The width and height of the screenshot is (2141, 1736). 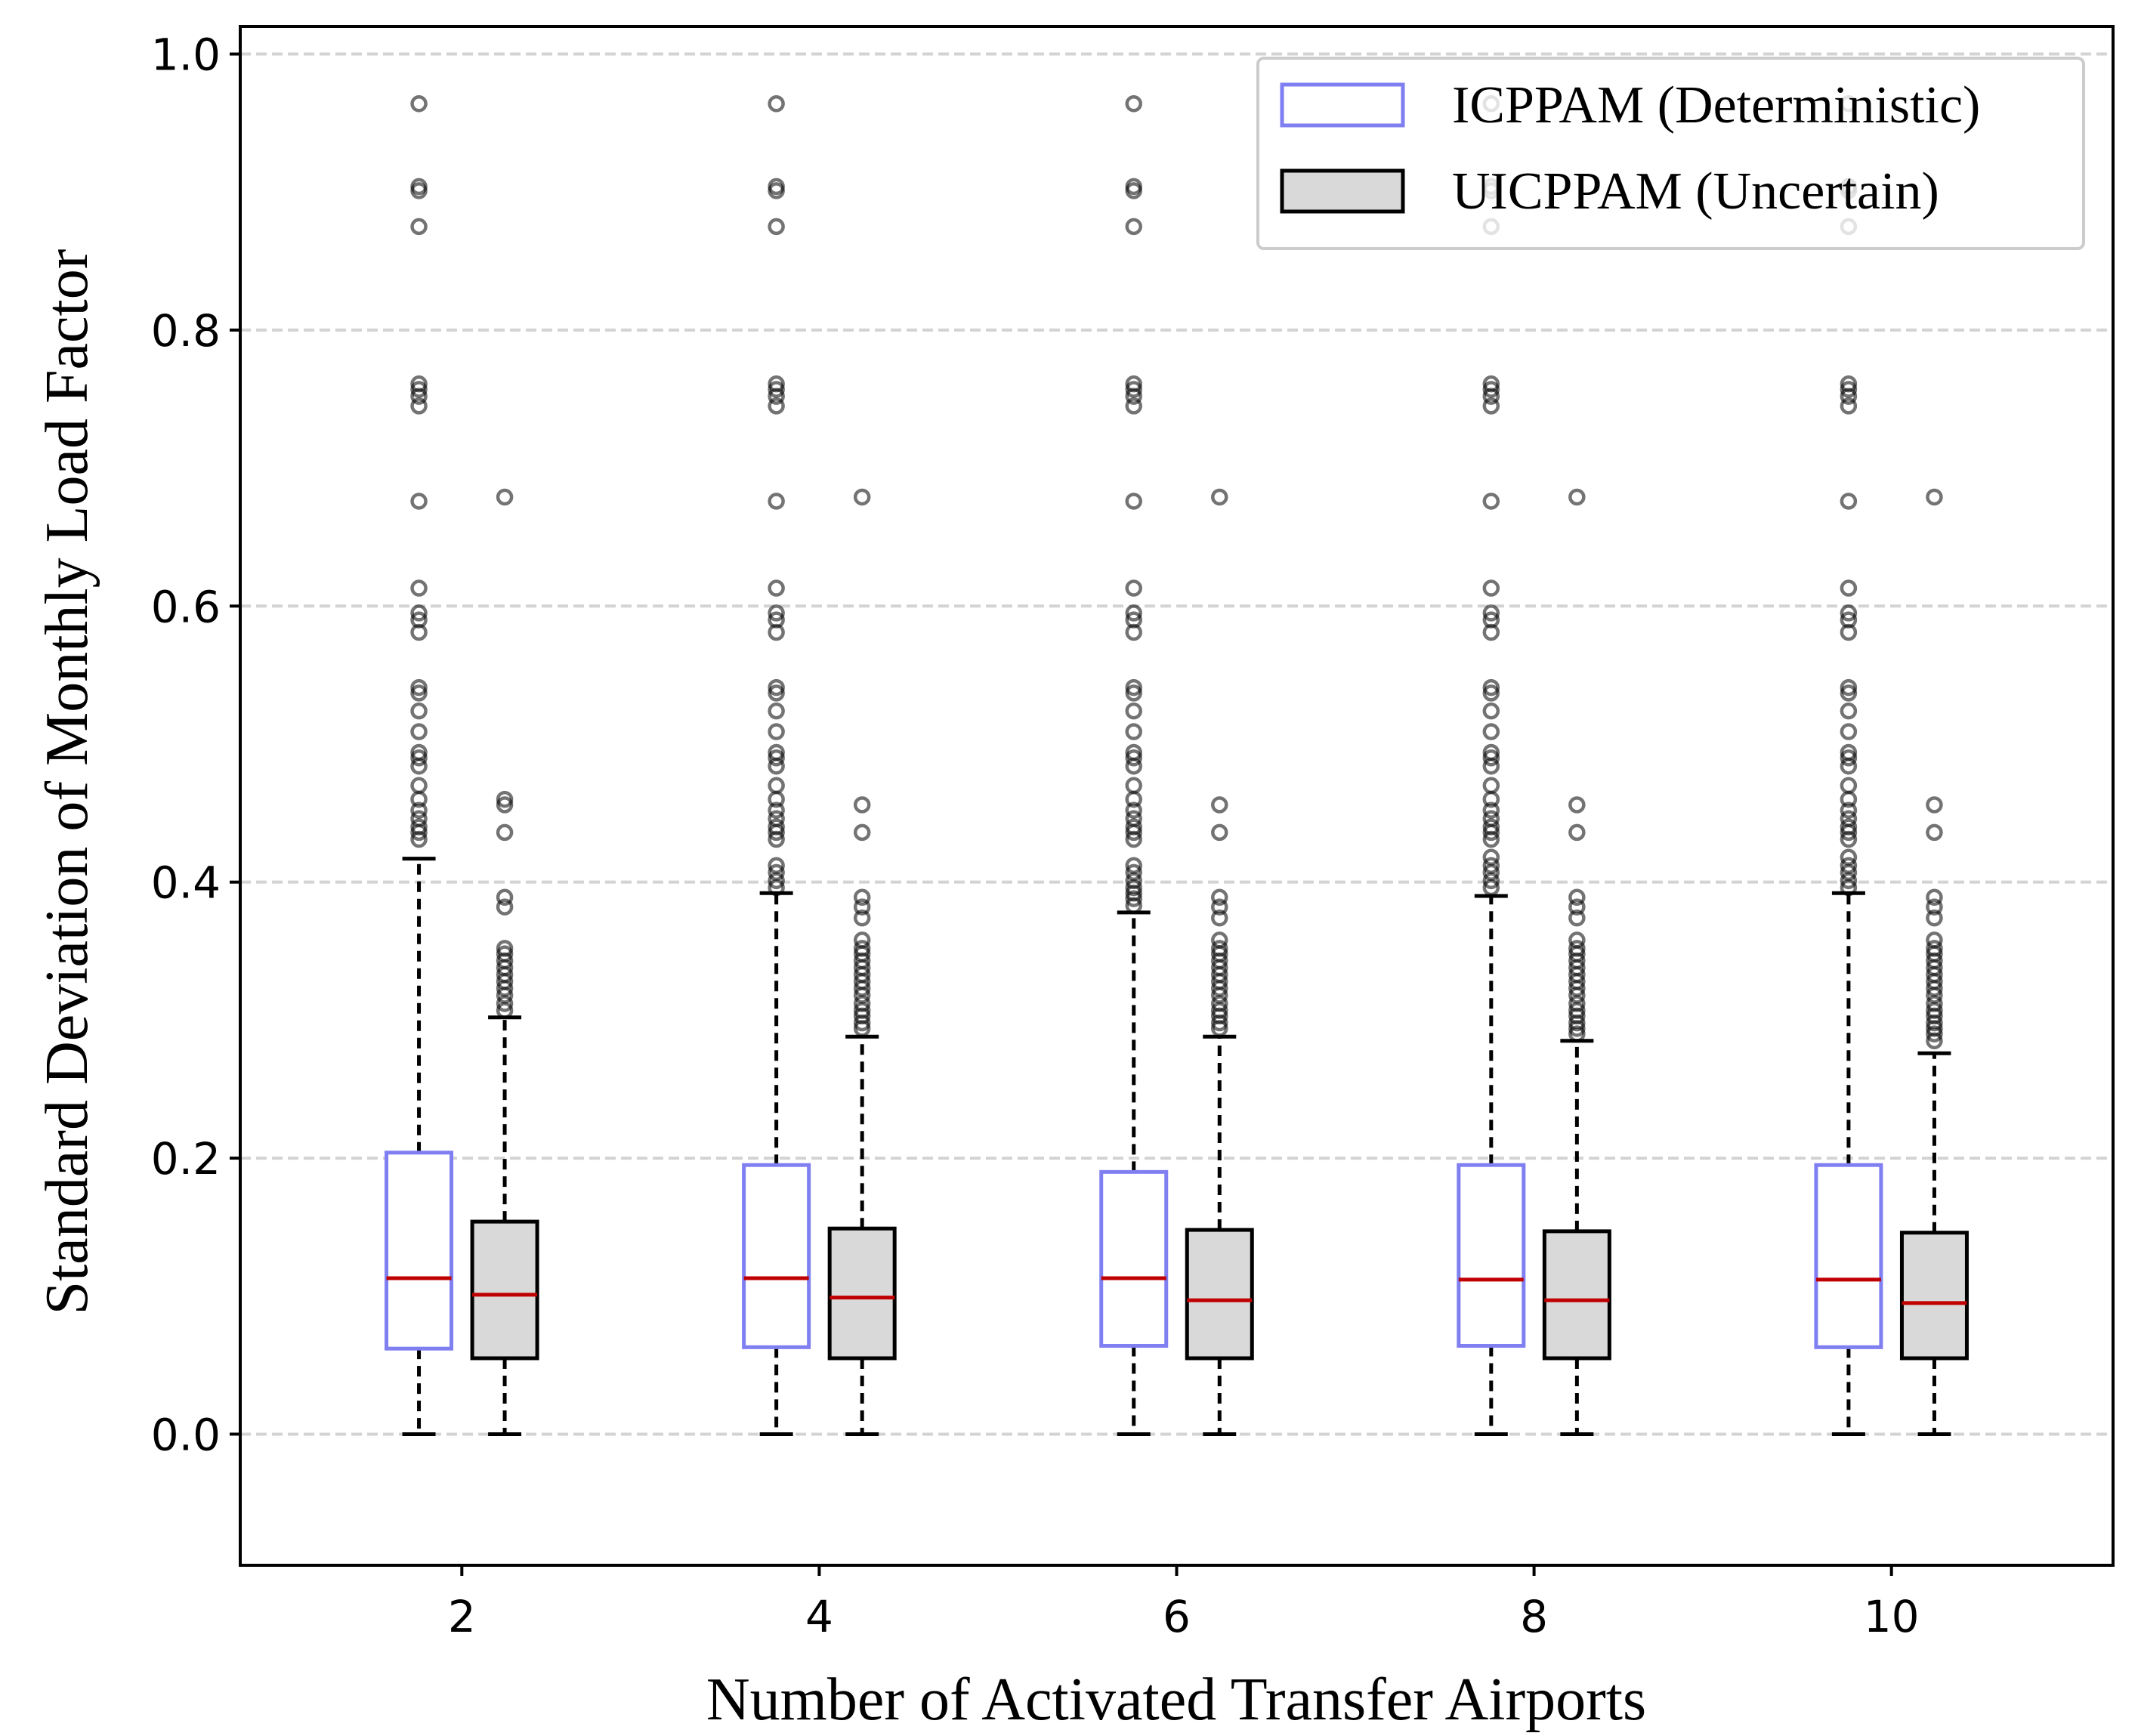 What do you see at coordinates (1716, 105) in the screenshot?
I see `legend-label-deterministic: ICPPAM (Deterministic)` at bounding box center [1716, 105].